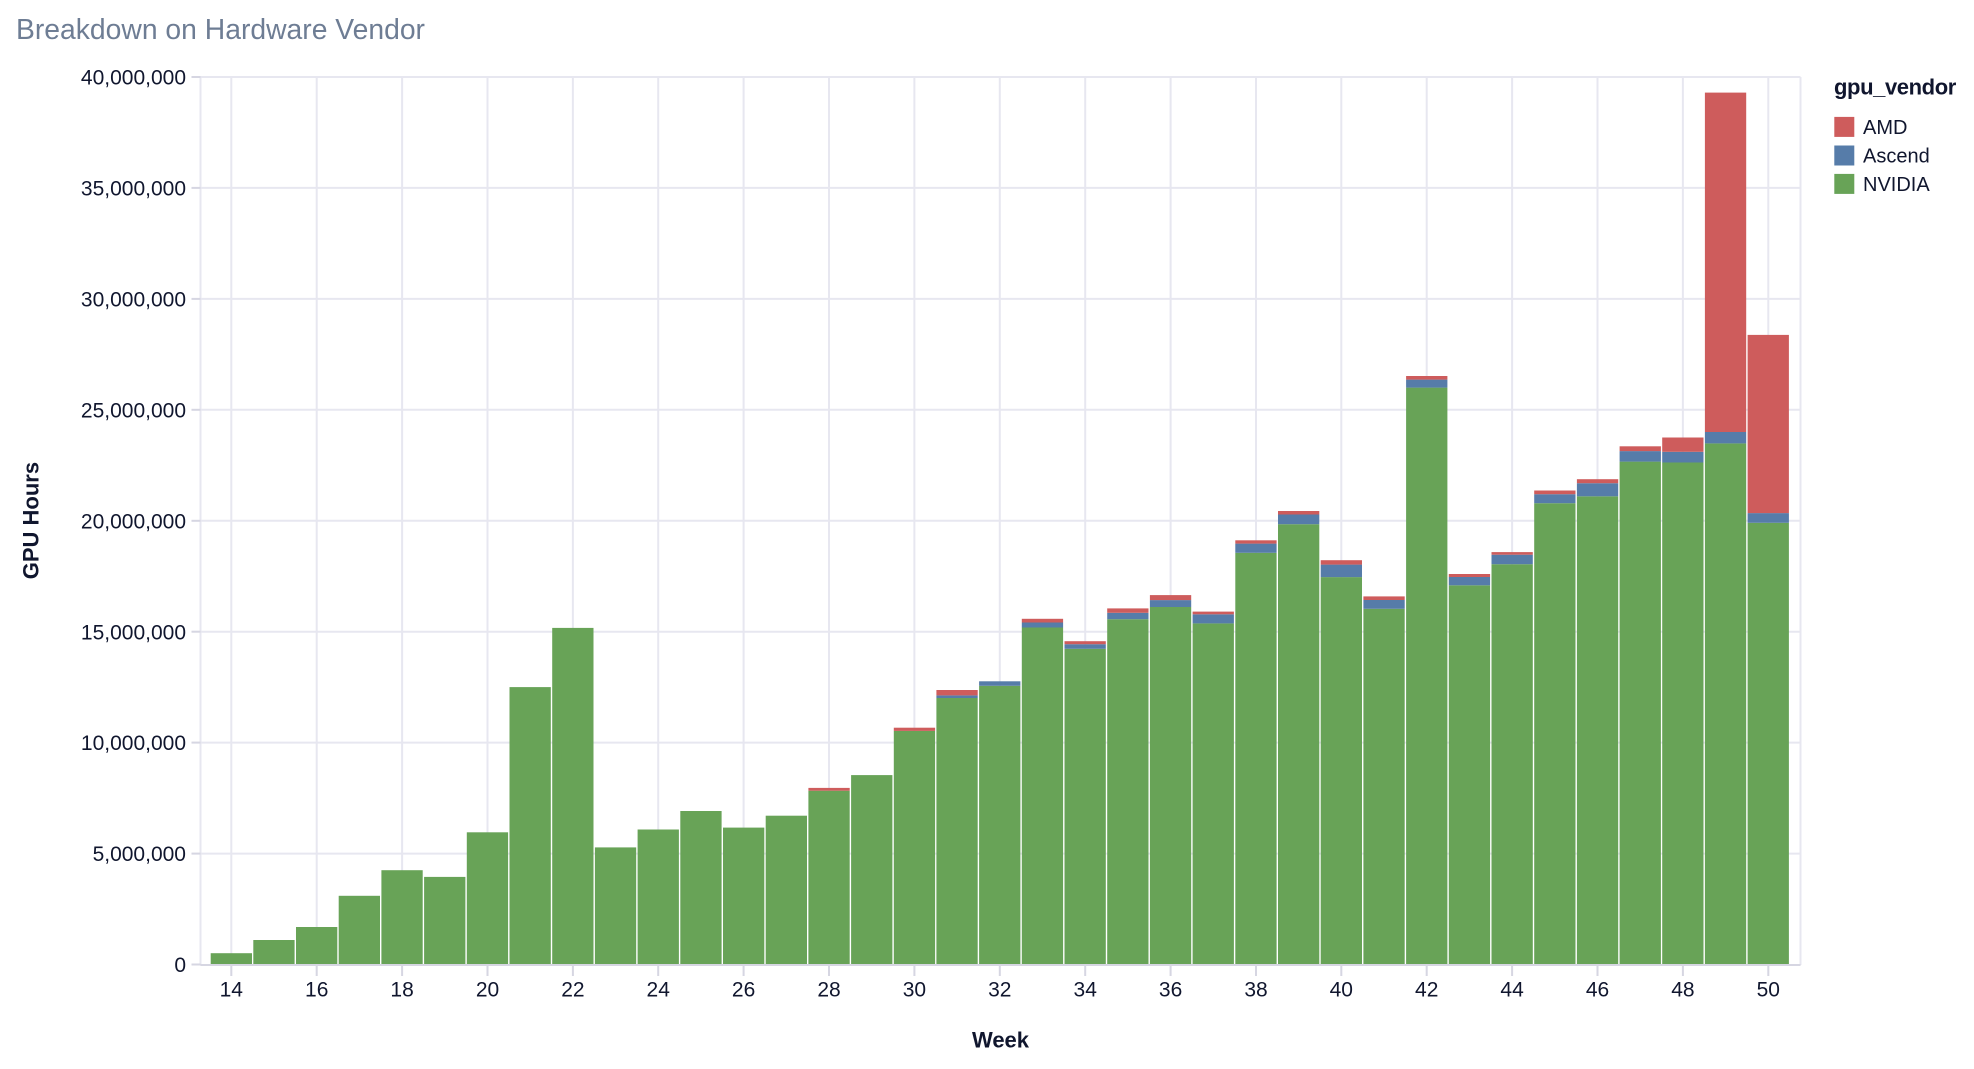  Describe the element at coordinates (1768, 990) in the screenshot. I see `svg-text: 50` at that location.